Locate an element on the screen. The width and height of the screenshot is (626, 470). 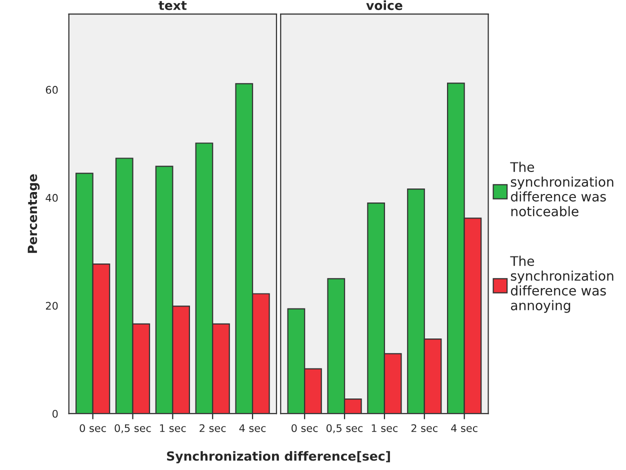
y-tick-label: 0 is located at coordinates (55, 414).